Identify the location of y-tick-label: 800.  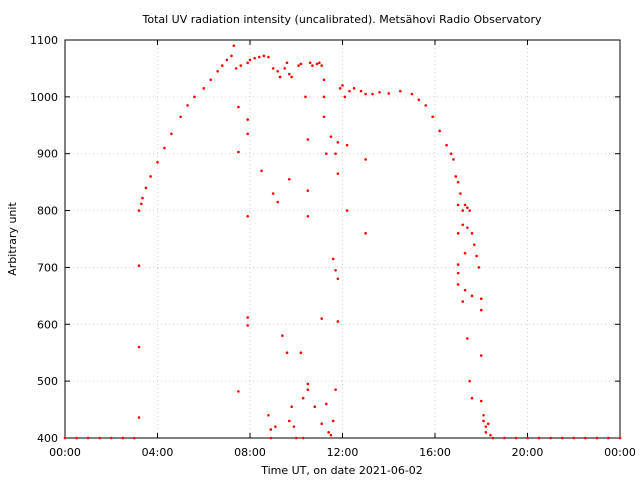
(47, 211).